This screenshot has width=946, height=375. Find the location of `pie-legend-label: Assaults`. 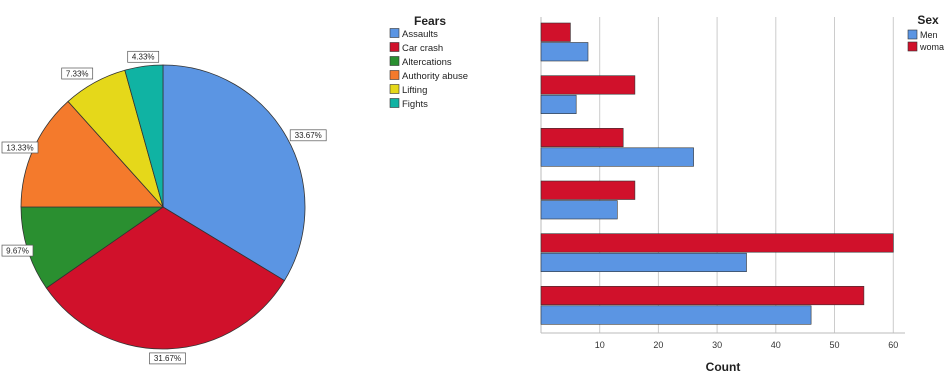

pie-legend-label: Assaults is located at coordinates (420, 34).